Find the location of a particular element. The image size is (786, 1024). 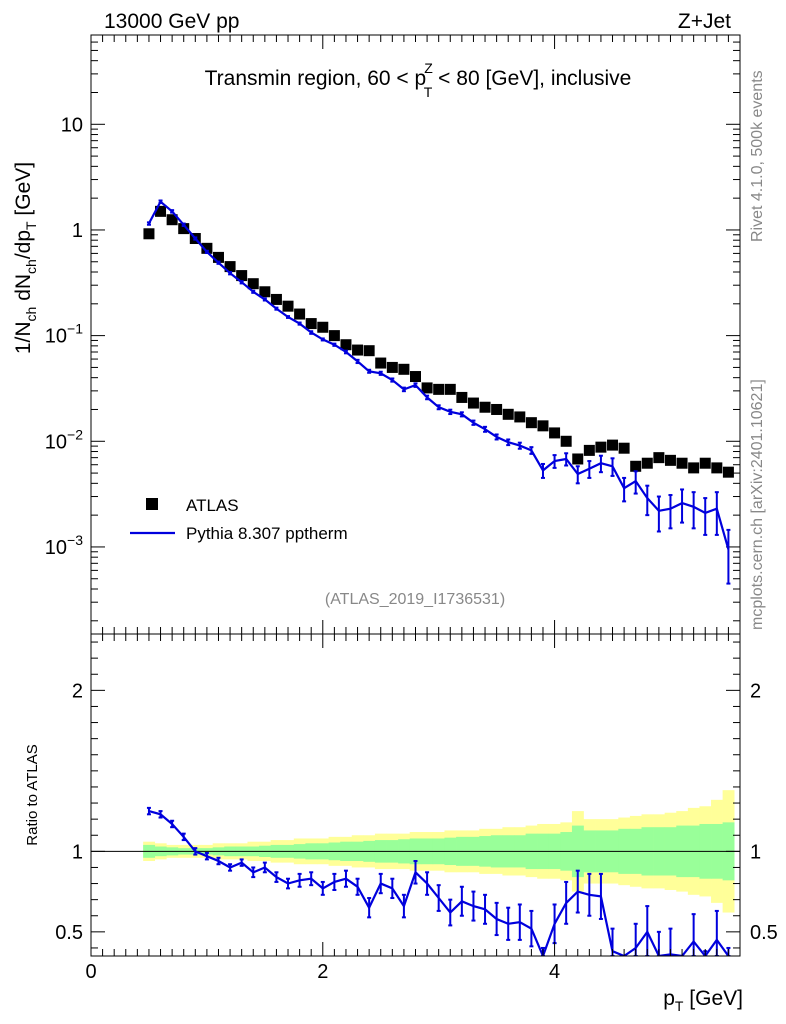

x-axis-label: pT [GeV] is located at coordinates (703, 1000).